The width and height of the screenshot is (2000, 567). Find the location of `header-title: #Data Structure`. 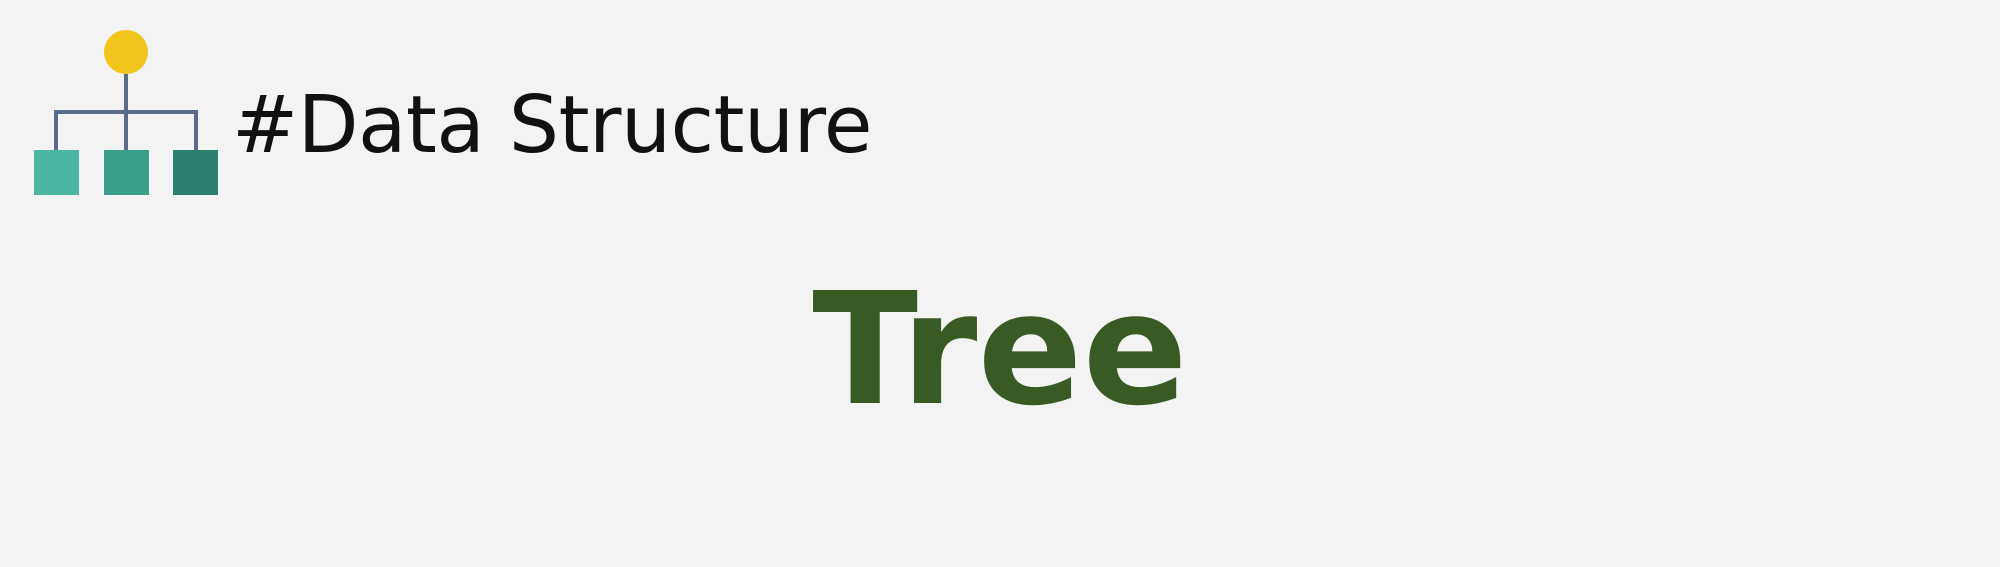

header-title: #Data Structure is located at coordinates (552, 125).